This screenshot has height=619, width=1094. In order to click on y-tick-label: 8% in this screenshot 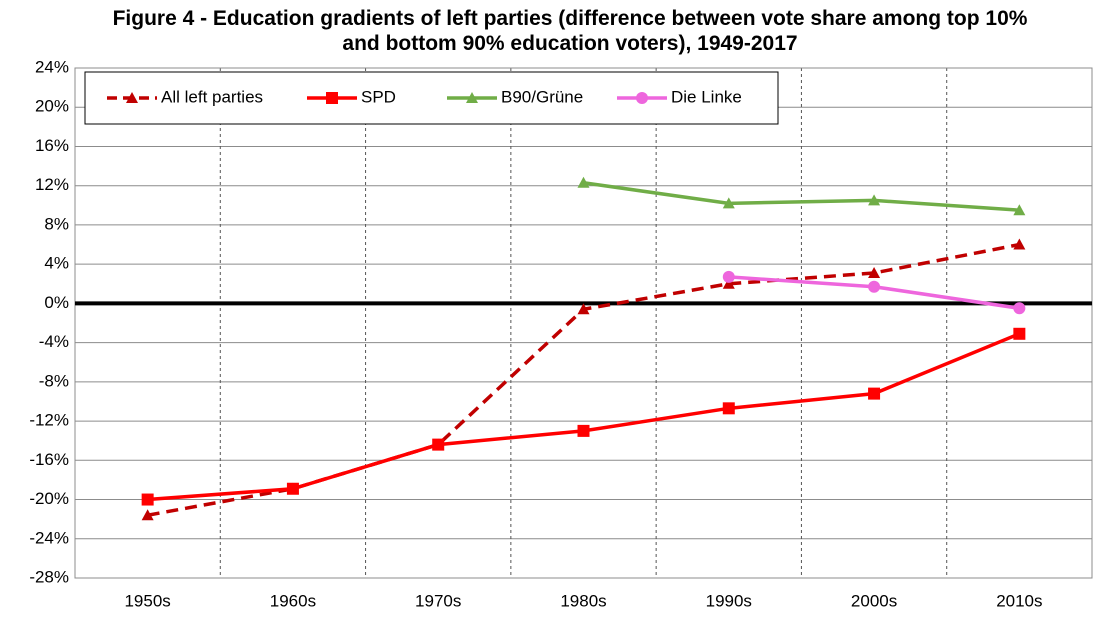, I will do `click(56, 223)`.